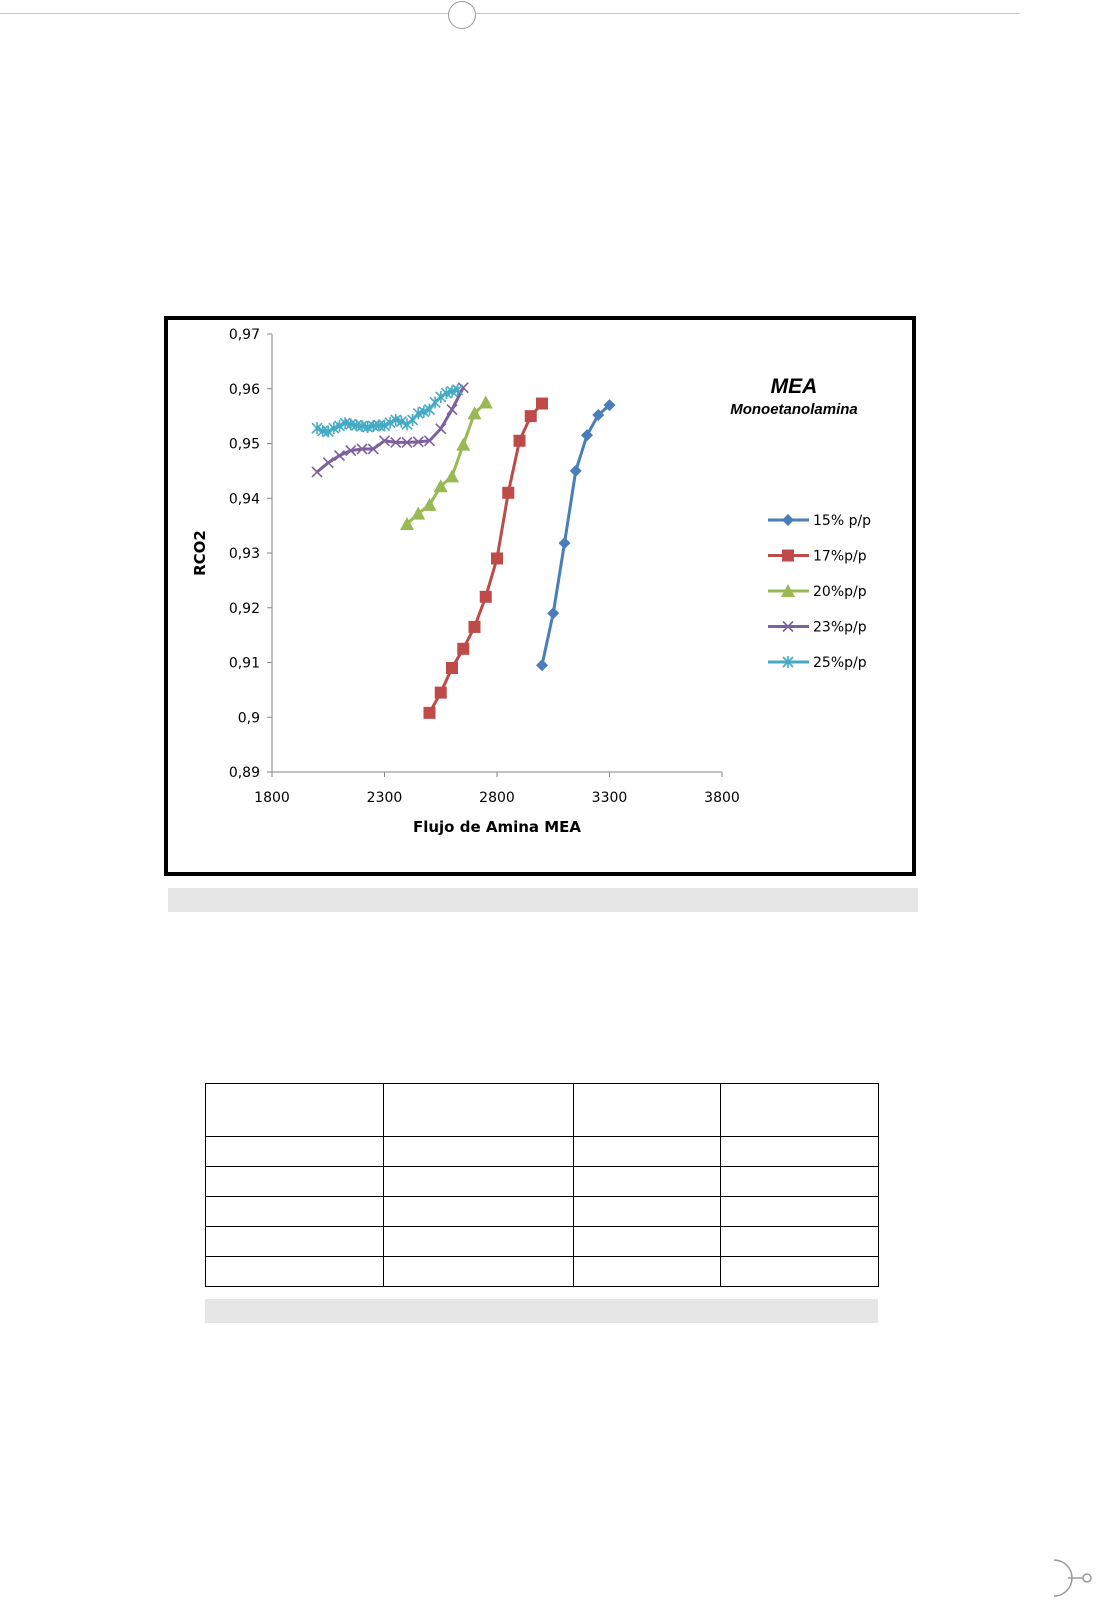 The width and height of the screenshot is (1101, 1601). What do you see at coordinates (610, 798) in the screenshot?
I see `x-tick-label: 3300` at bounding box center [610, 798].